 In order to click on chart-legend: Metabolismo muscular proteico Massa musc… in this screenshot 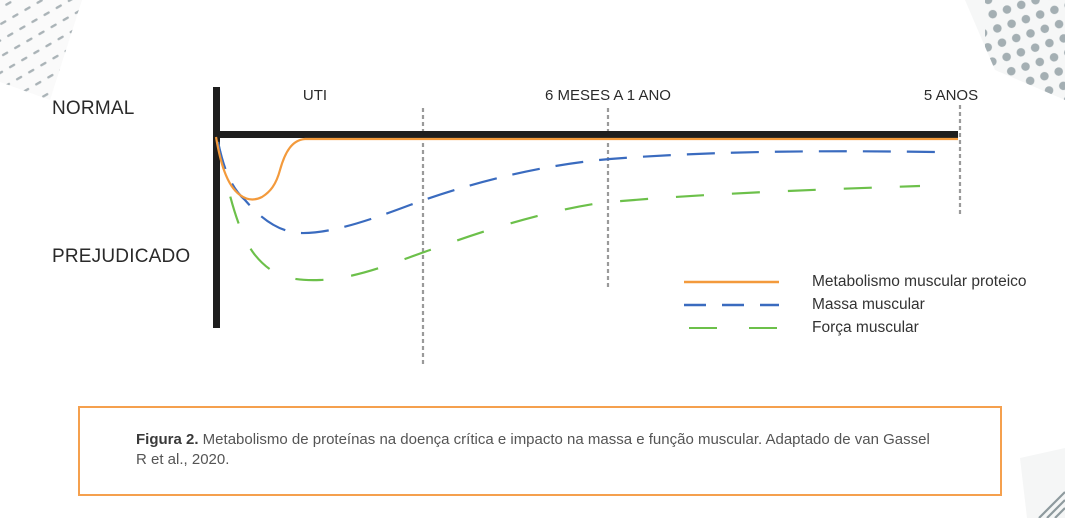, I will do `click(855, 304)`.